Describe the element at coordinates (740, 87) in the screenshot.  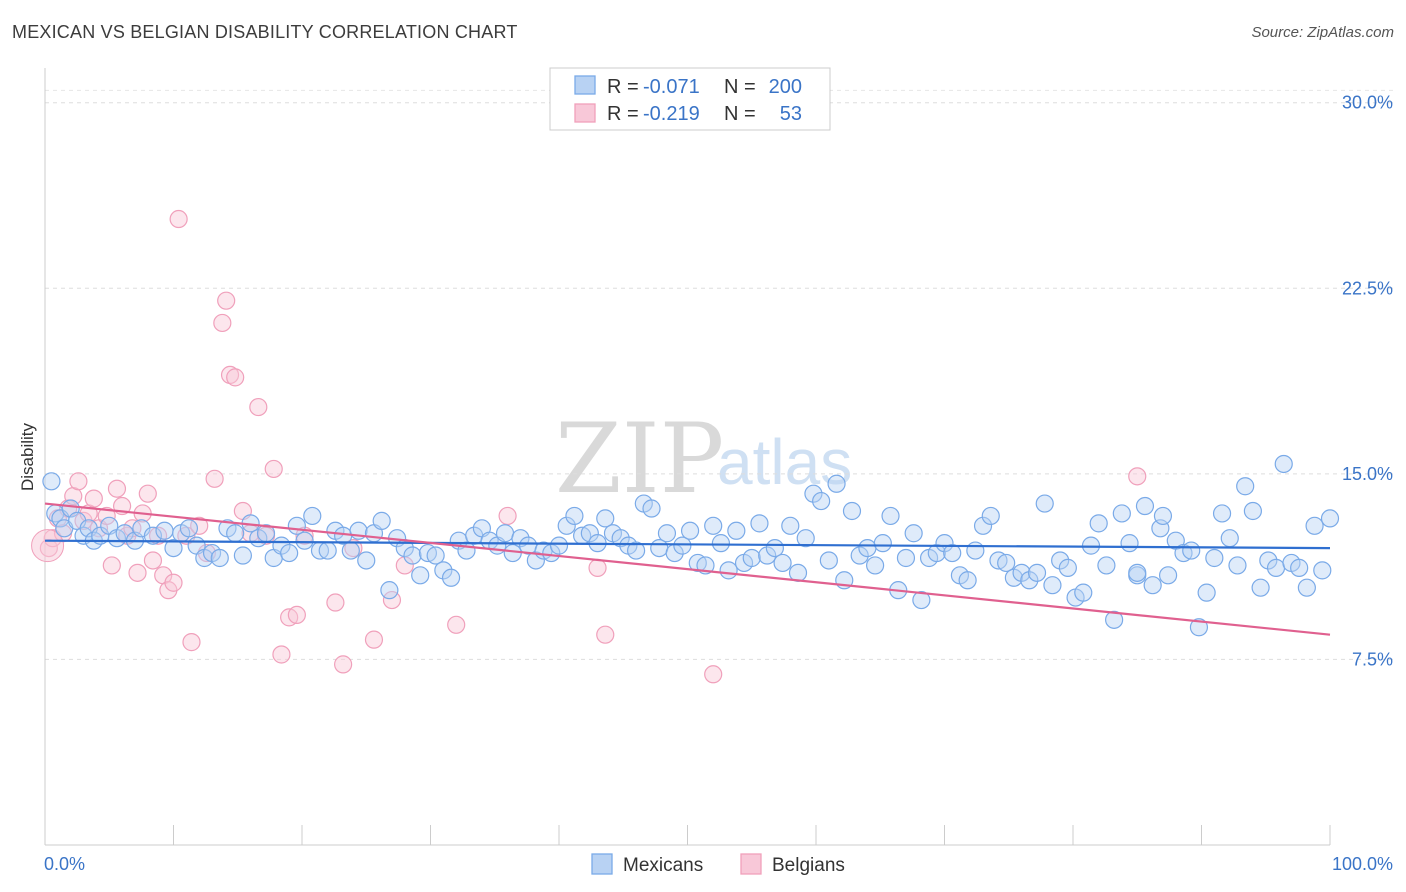
I see `legend-n-label-1: N =` at that location.